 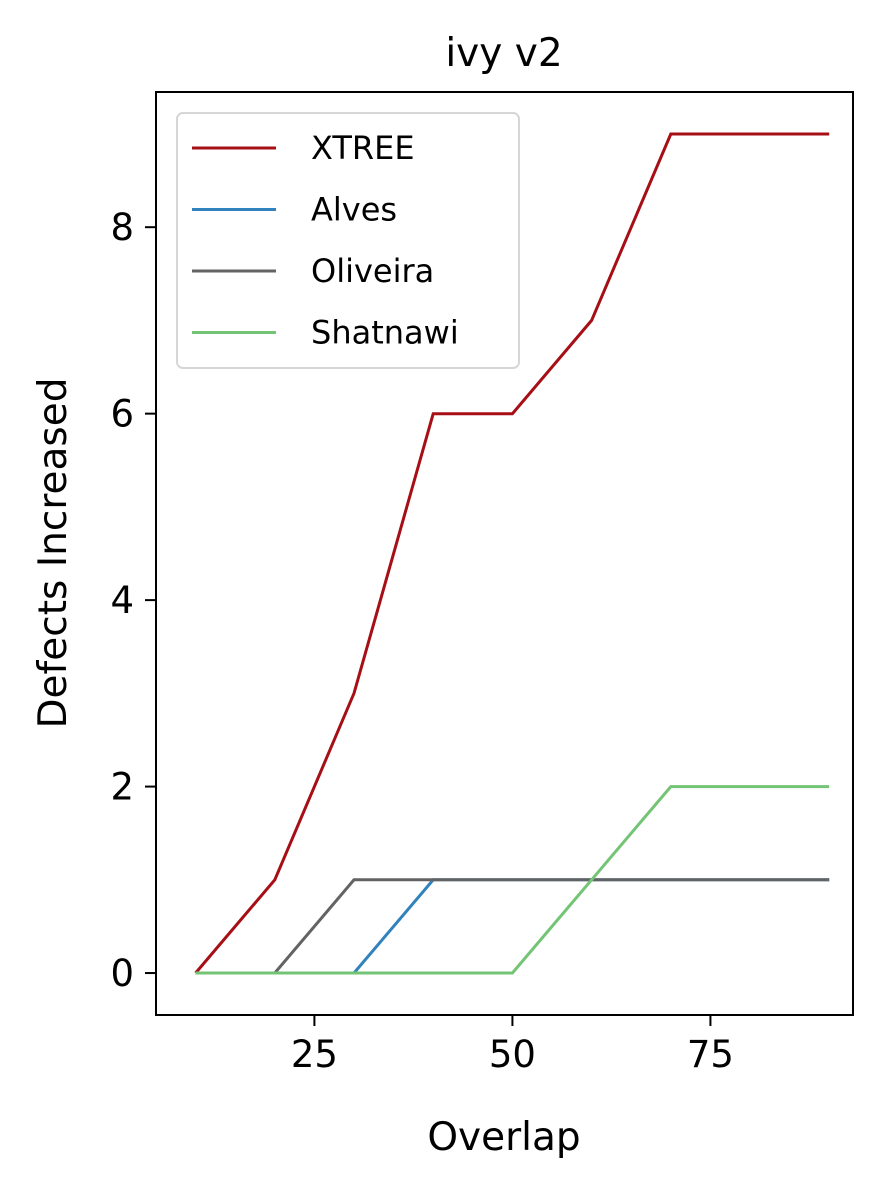 I want to click on legend: XTREE Alves Oliveira Shatnawi, so click(x=348, y=240).